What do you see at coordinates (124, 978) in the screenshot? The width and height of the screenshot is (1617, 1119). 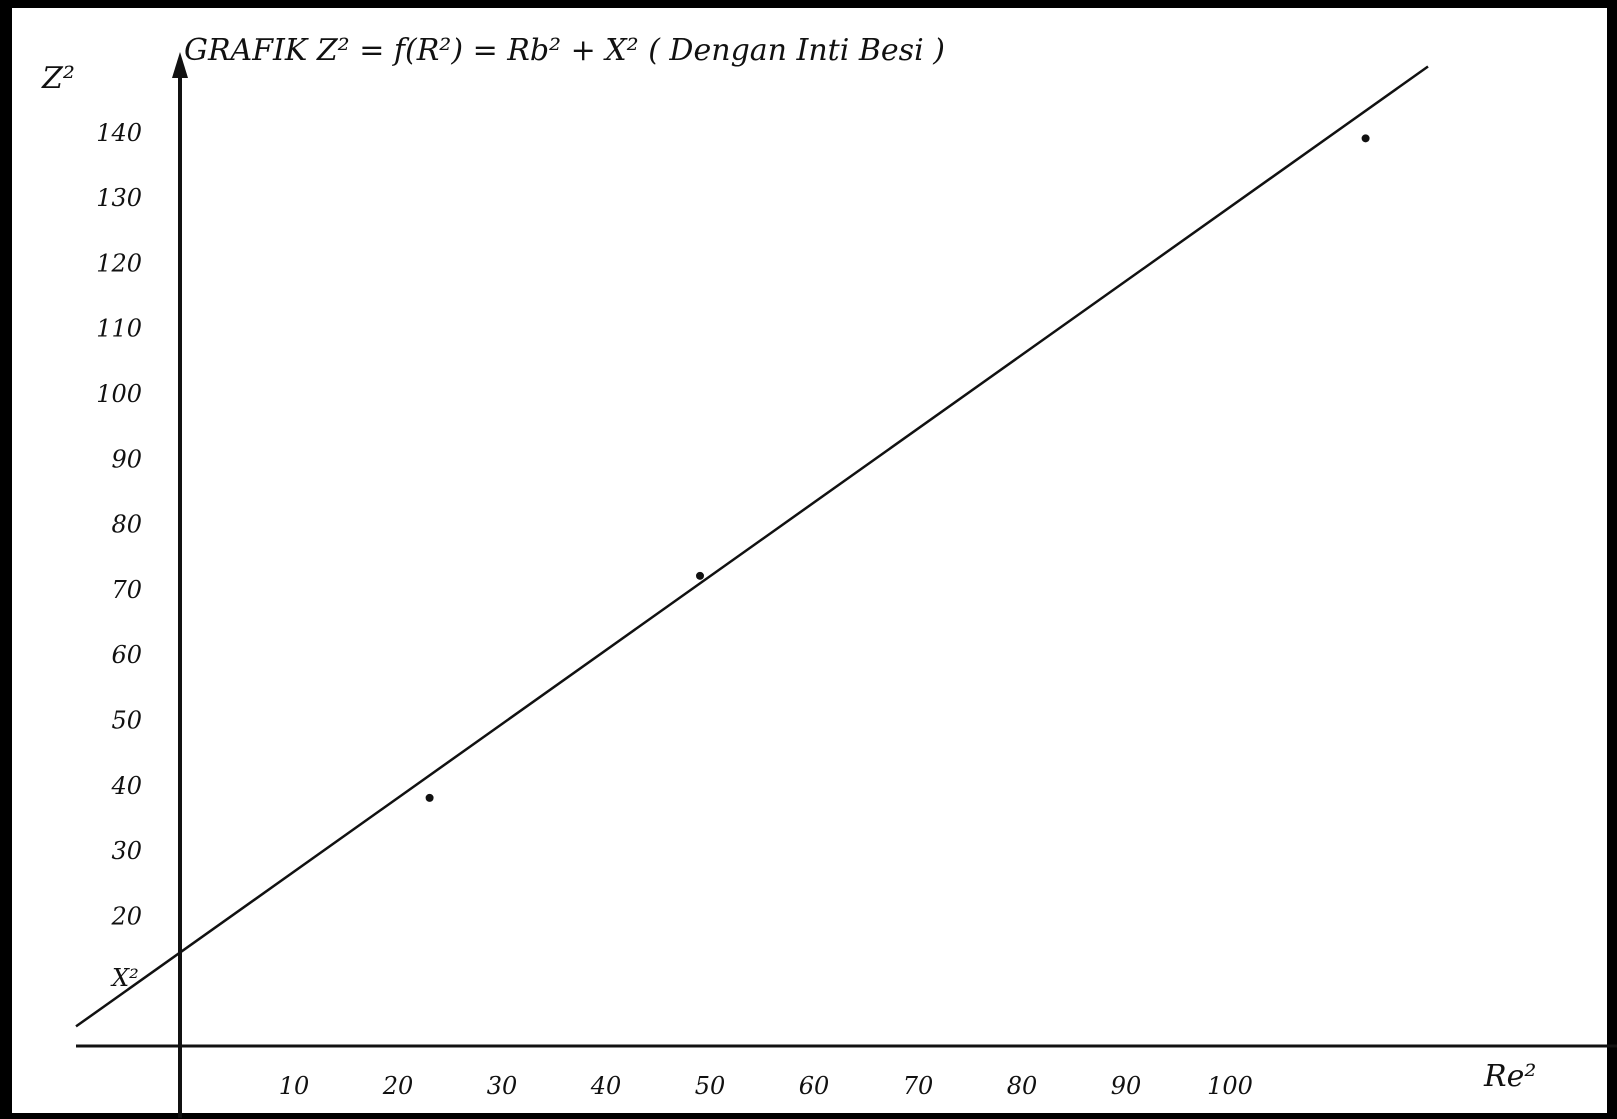 I see `y-intercept-label: X²` at bounding box center [124, 978].